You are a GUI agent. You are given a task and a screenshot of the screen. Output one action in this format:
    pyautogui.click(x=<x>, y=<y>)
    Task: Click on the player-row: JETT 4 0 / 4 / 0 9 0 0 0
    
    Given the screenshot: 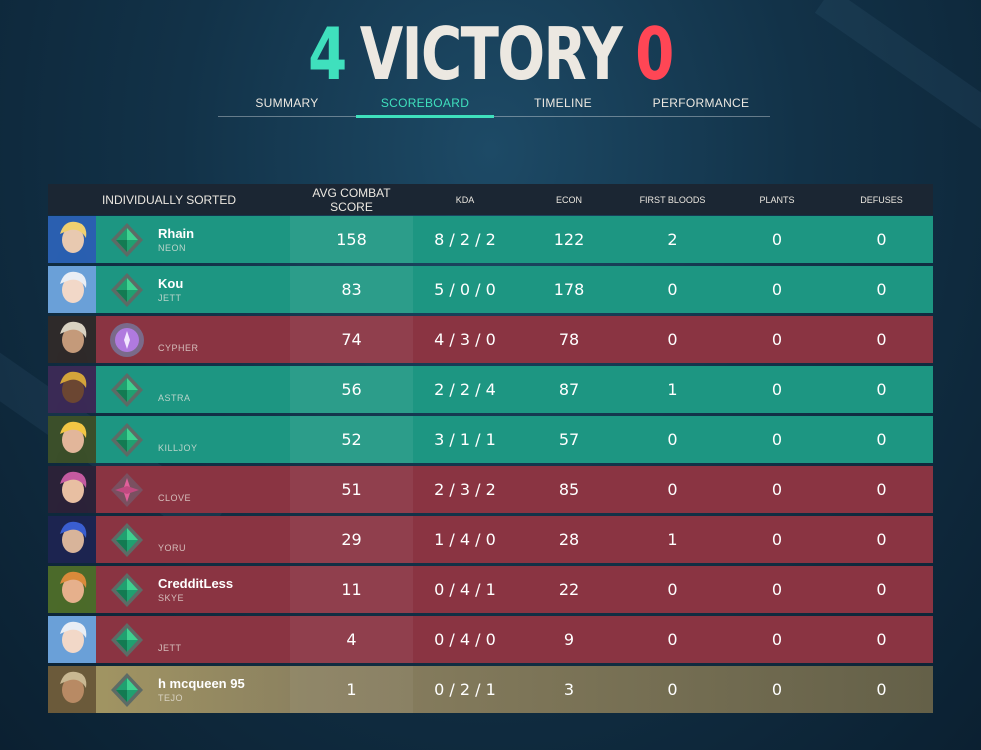 What is the action you would take?
    pyautogui.click(x=490, y=639)
    